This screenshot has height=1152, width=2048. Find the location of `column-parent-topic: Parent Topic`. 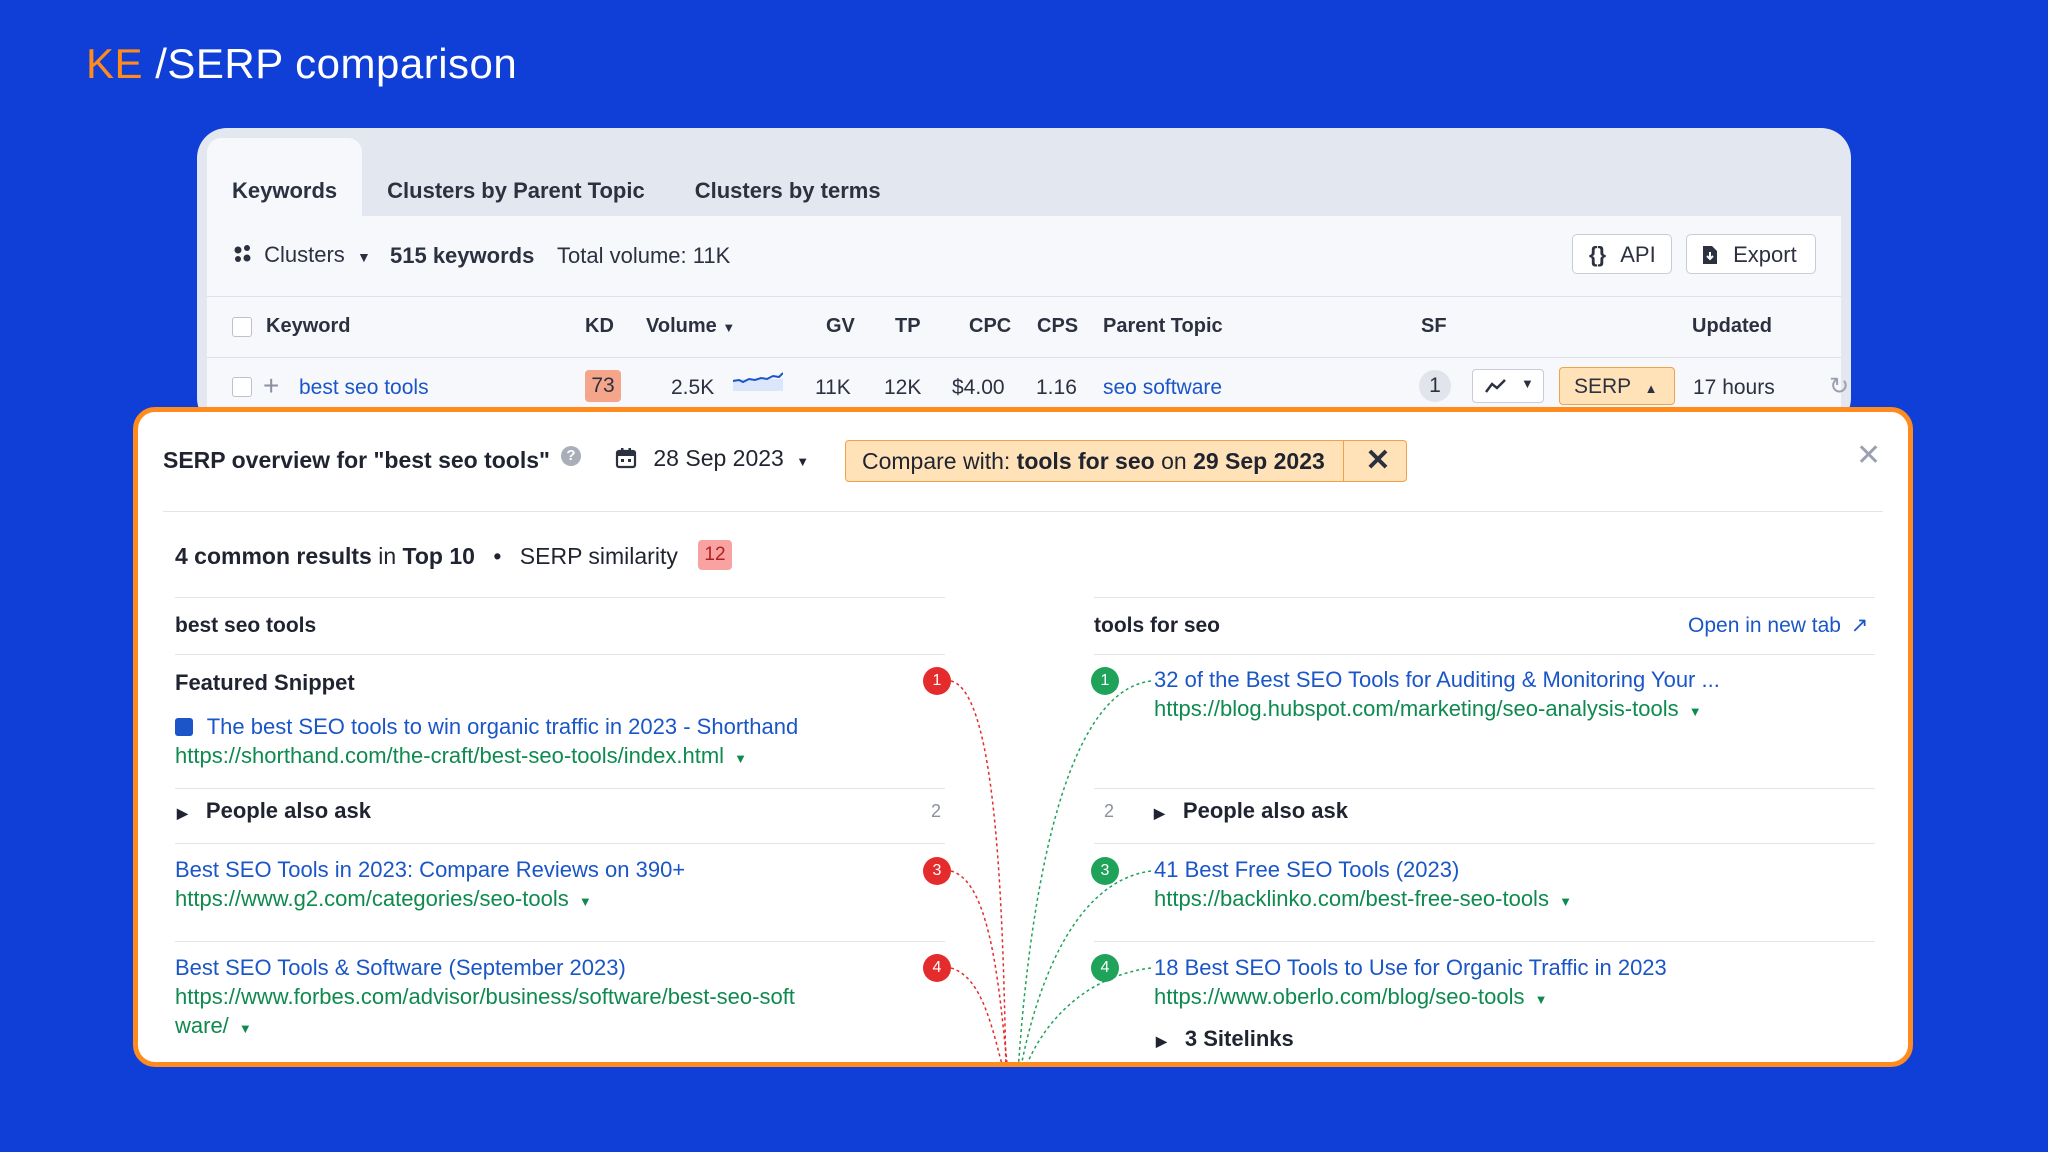

column-parent-topic: Parent Topic is located at coordinates (1163, 326).